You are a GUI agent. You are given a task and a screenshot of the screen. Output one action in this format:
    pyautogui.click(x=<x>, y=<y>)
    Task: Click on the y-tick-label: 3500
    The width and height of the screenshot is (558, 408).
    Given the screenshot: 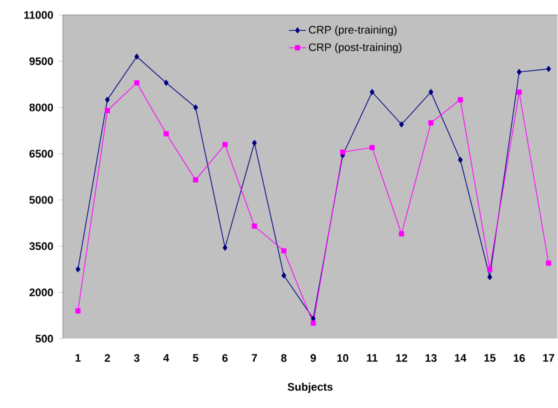 What is the action you would take?
    pyautogui.click(x=41, y=246)
    